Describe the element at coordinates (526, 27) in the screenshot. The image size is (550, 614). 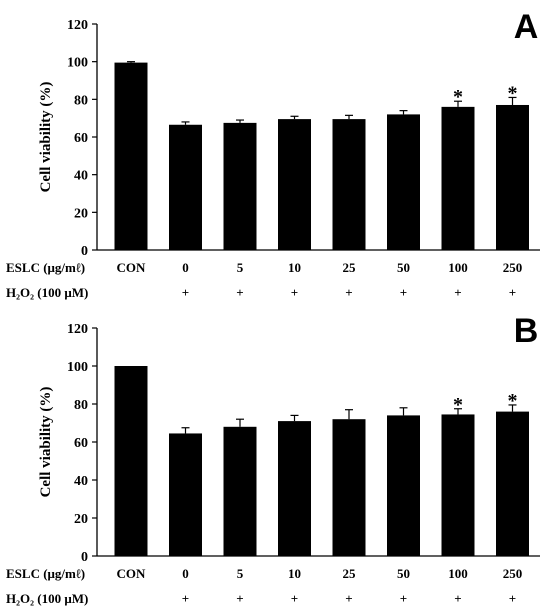
I see `panel-label: A` at that location.